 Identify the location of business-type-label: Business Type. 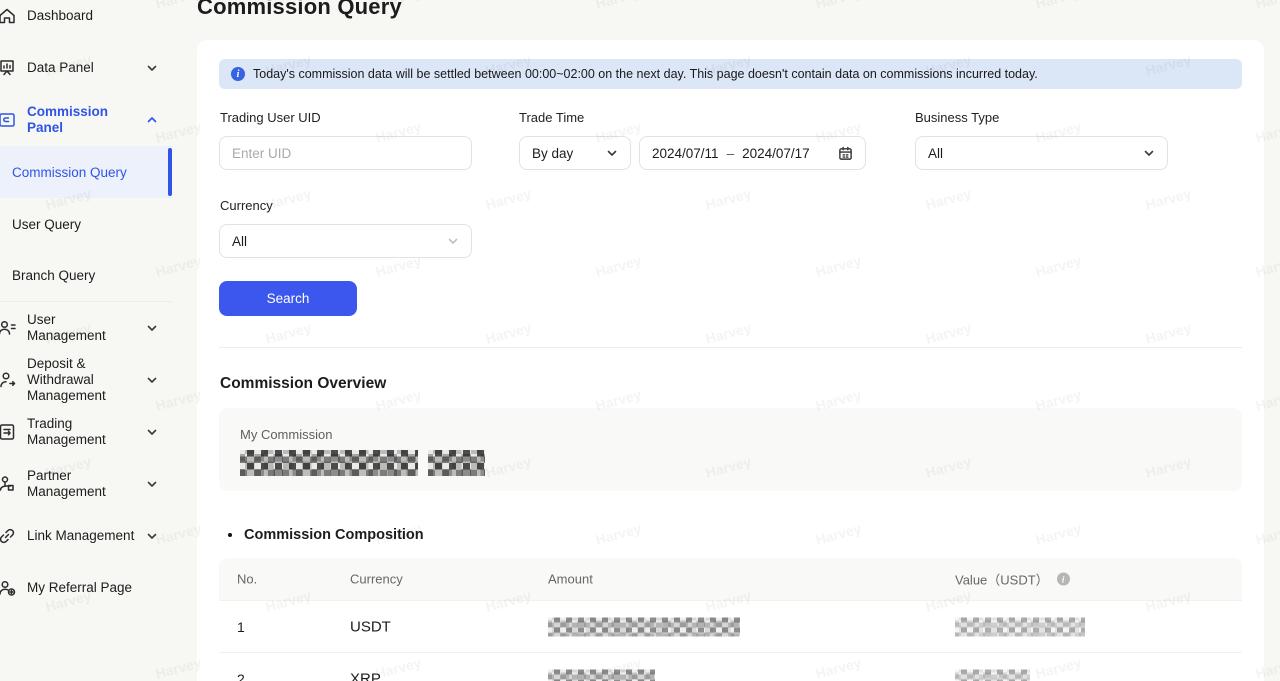
(957, 117).